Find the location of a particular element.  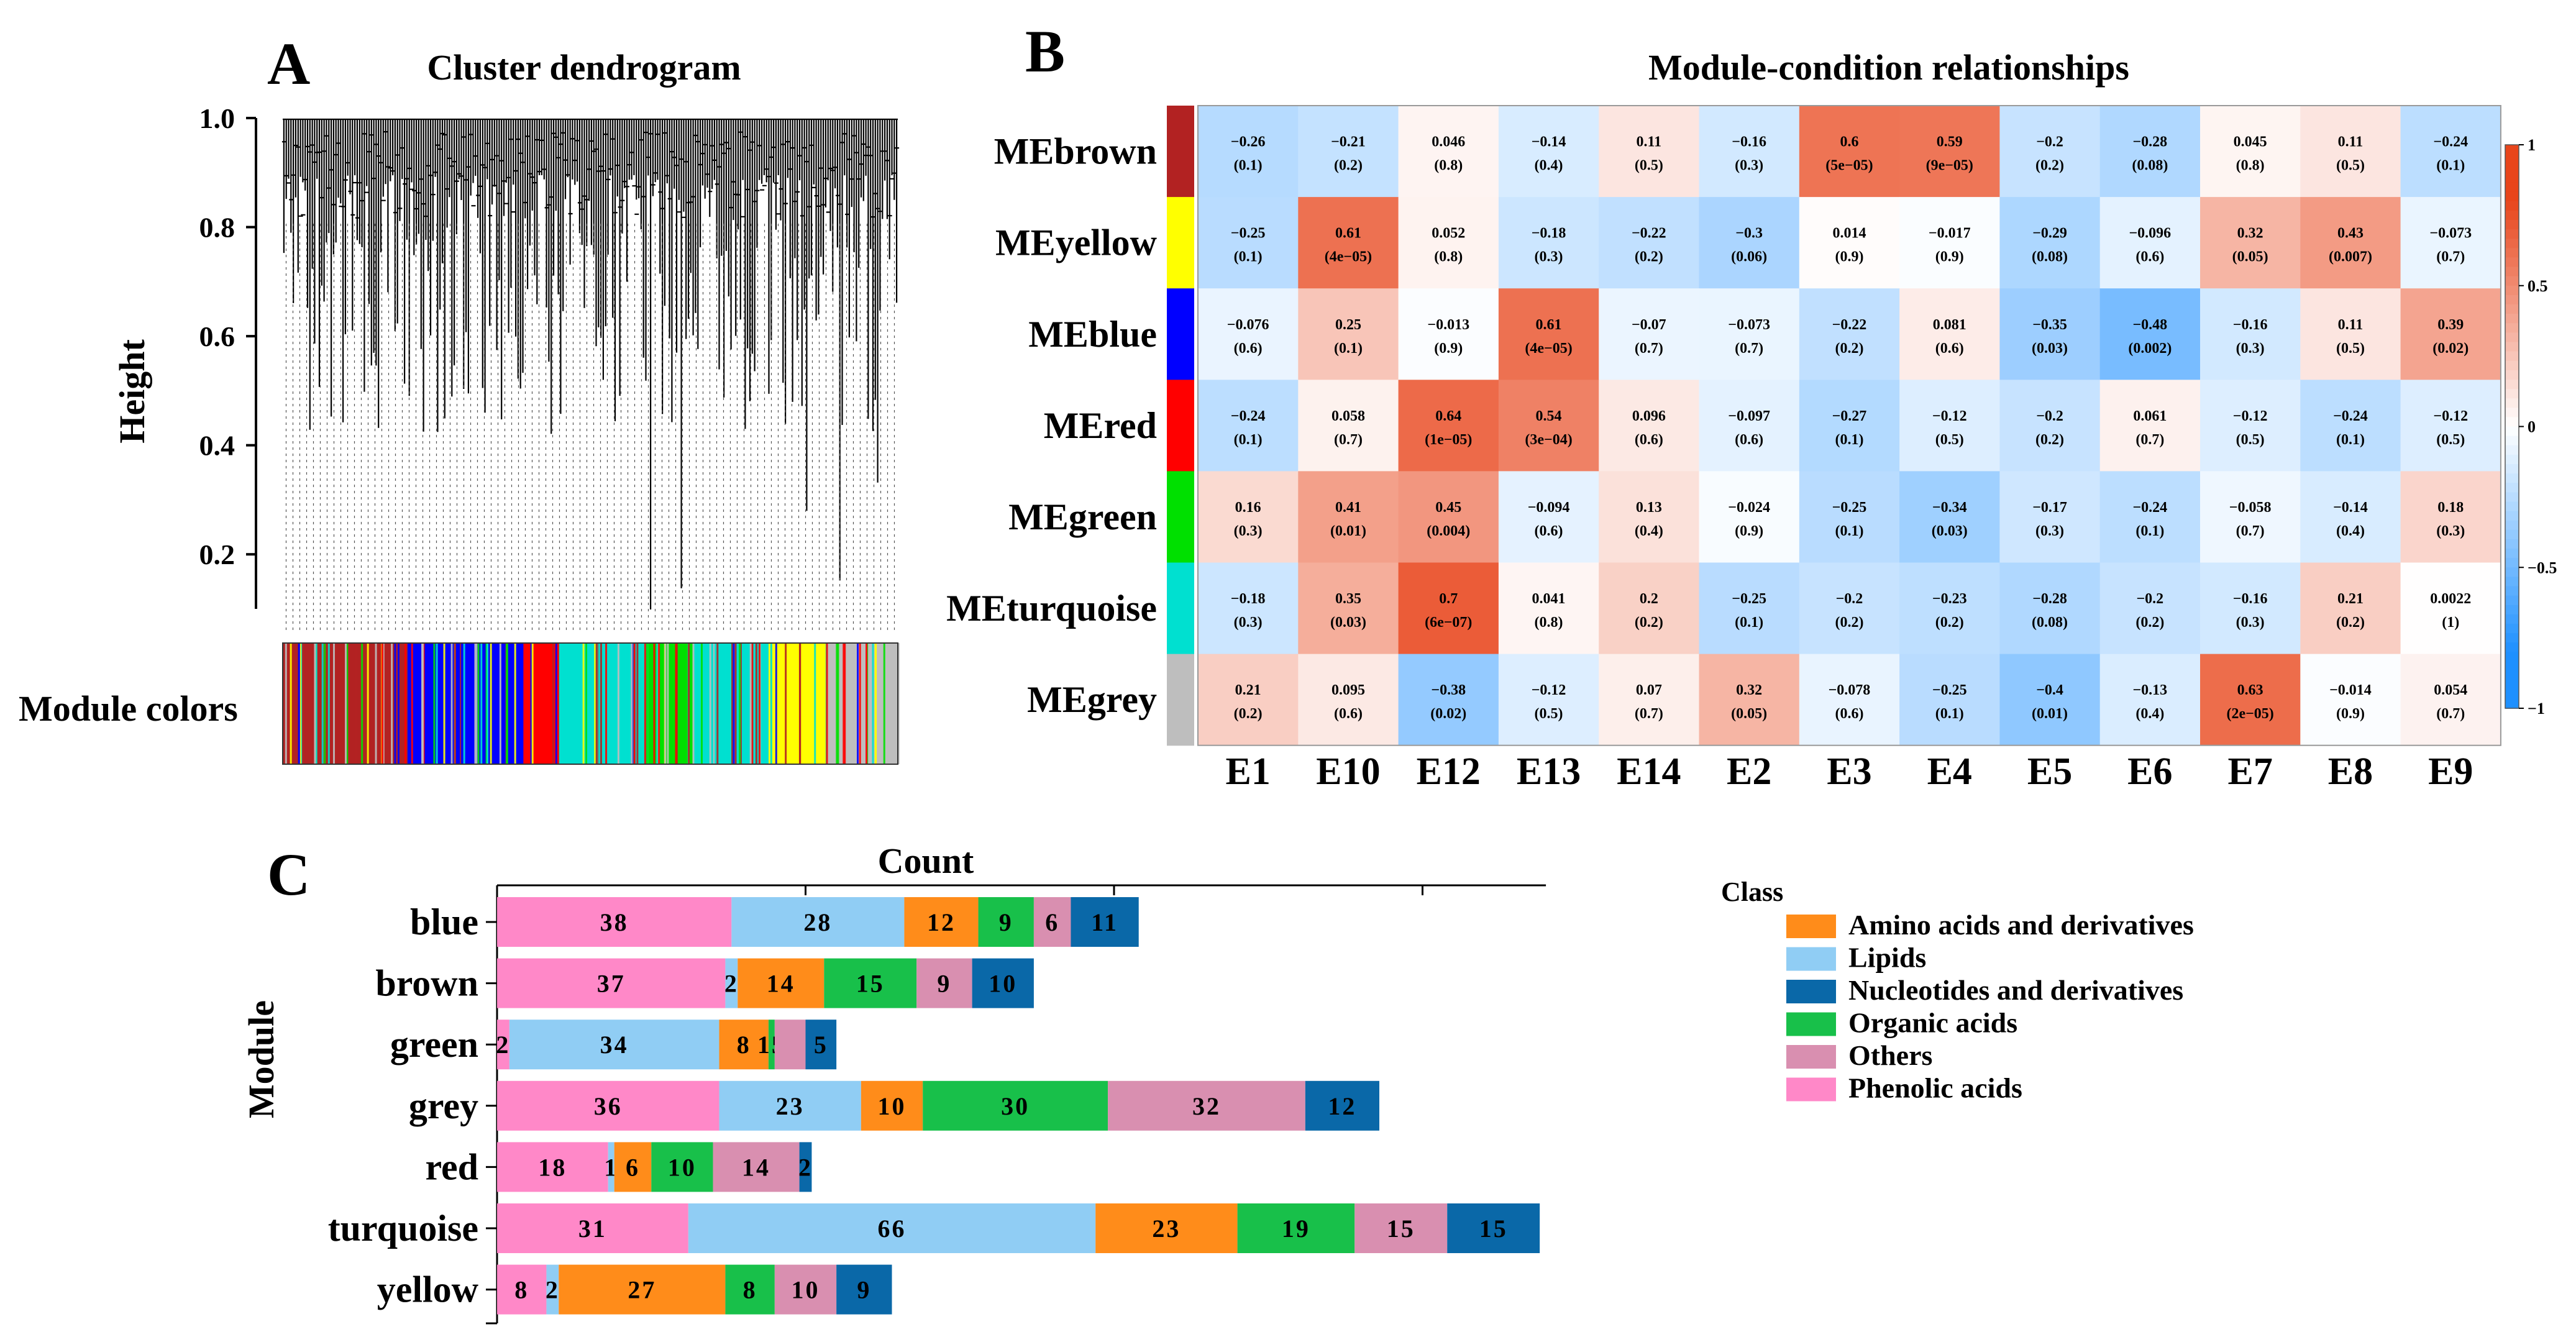

heat-cell-value: −0.23 is located at coordinates (1949, 599).